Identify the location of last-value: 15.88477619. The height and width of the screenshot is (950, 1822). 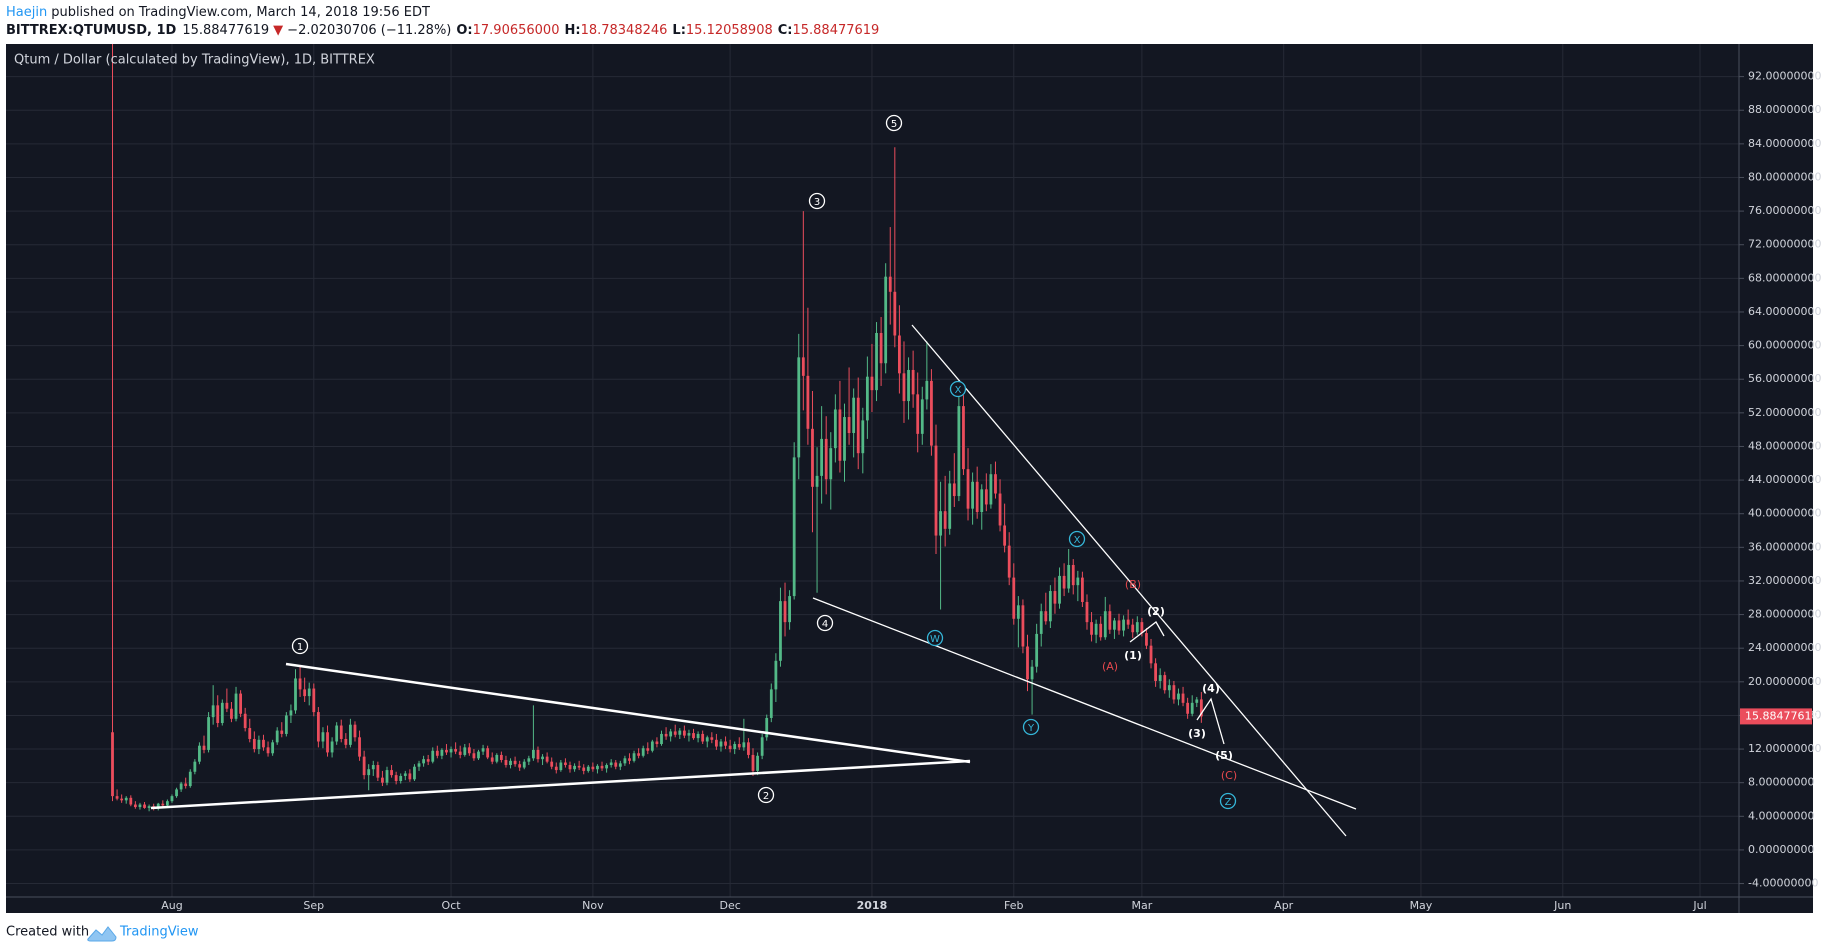
(225, 30).